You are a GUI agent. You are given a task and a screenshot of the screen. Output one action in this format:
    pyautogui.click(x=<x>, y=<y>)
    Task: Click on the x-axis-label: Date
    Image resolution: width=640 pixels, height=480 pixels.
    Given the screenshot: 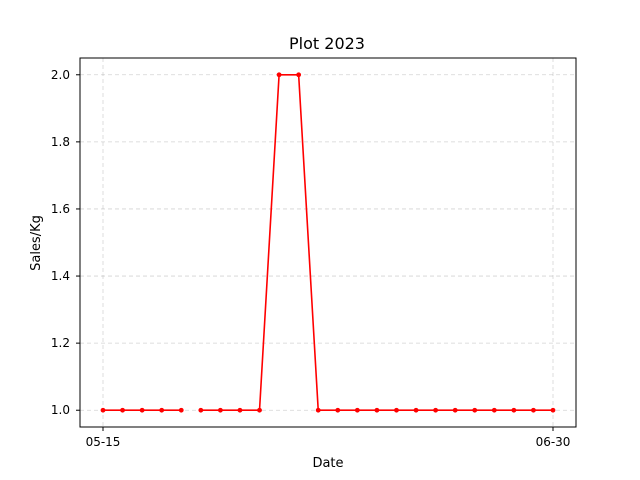 What is the action you would take?
    pyautogui.click(x=327, y=463)
    